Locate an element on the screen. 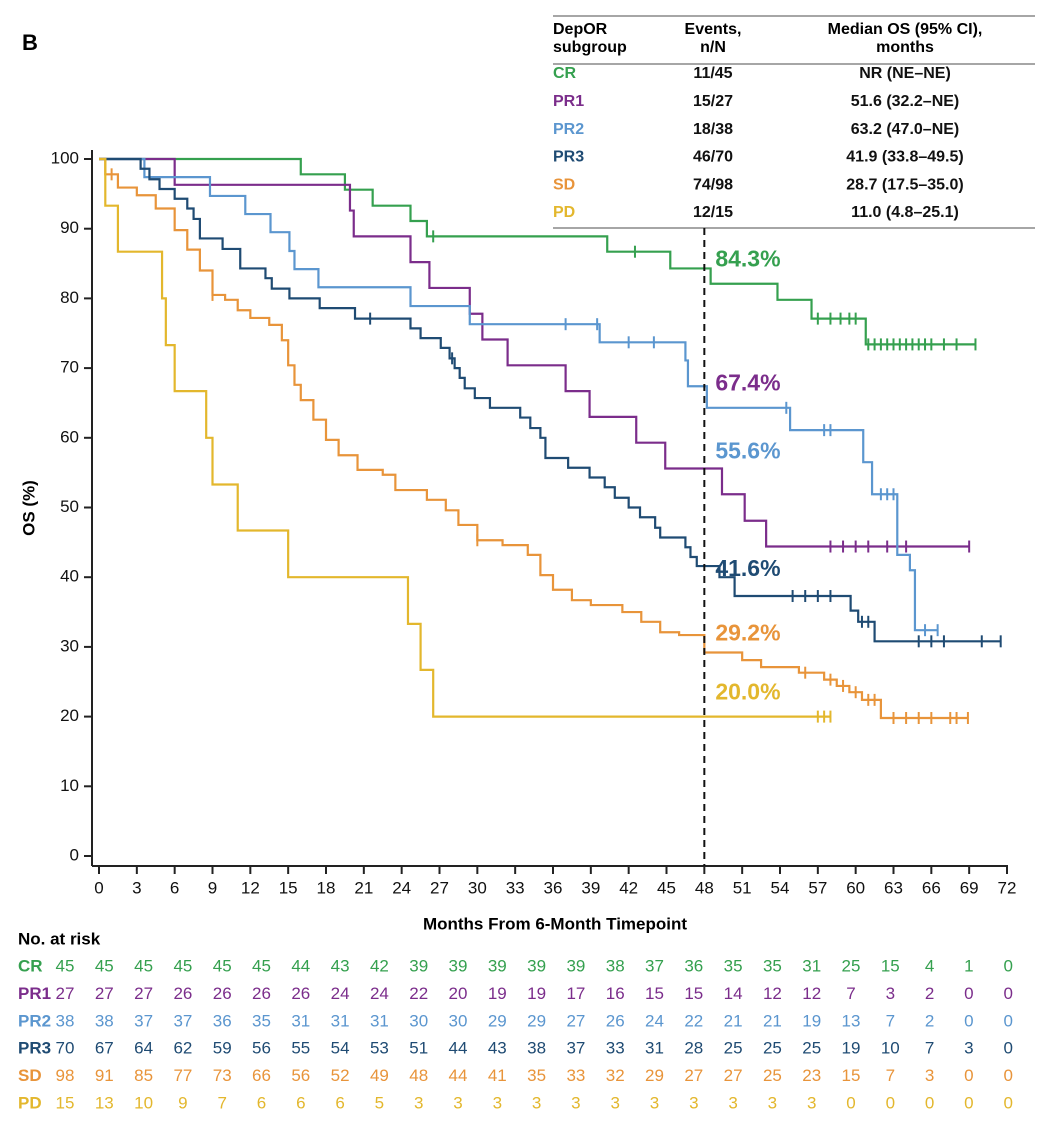  risk-count: 26 is located at coordinates (261, 993).